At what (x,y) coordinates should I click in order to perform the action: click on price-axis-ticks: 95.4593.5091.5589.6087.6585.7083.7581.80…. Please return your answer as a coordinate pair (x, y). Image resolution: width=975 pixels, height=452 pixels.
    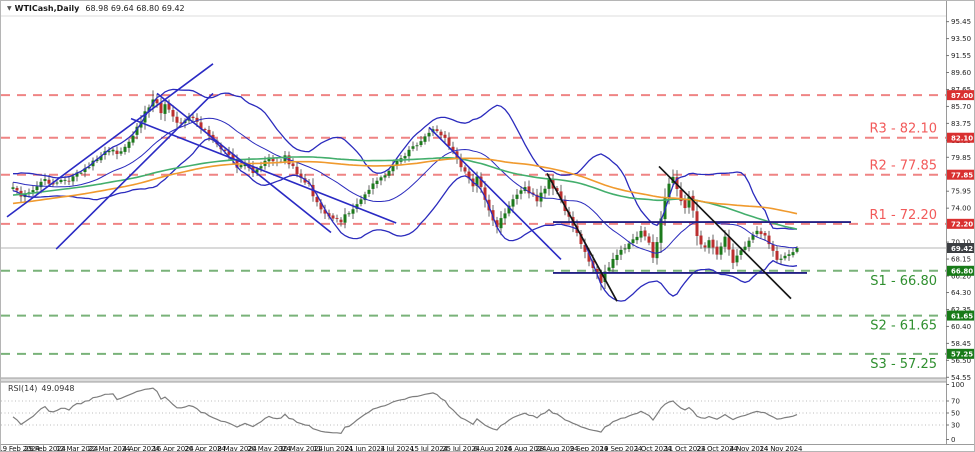
    Looking at the image, I should click on (958, 200).